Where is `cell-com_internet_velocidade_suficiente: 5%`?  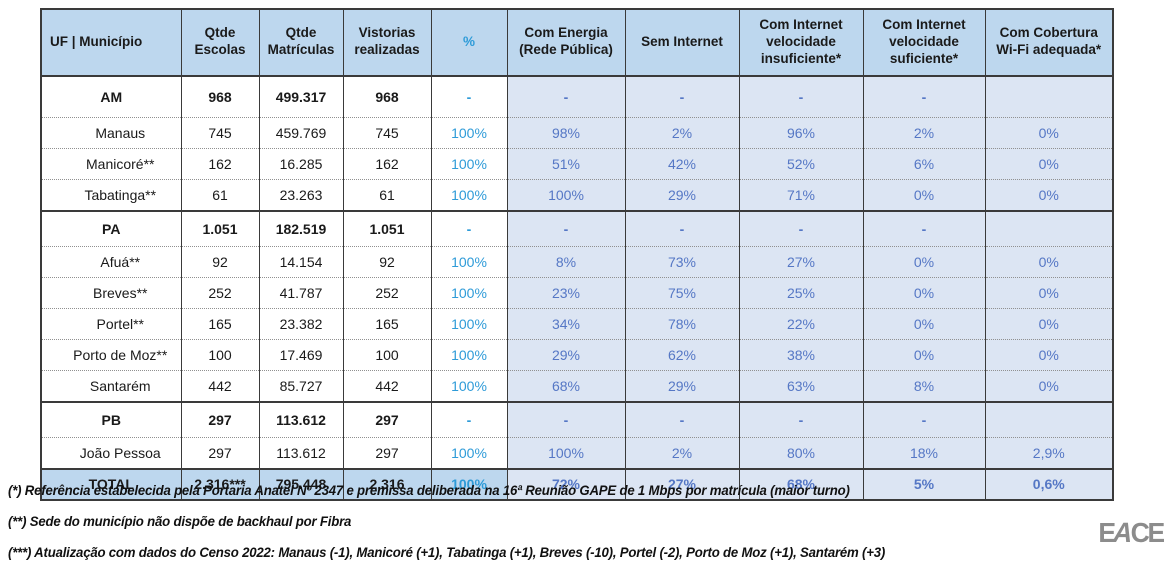 cell-com_internet_velocidade_suficiente: 5% is located at coordinates (924, 483).